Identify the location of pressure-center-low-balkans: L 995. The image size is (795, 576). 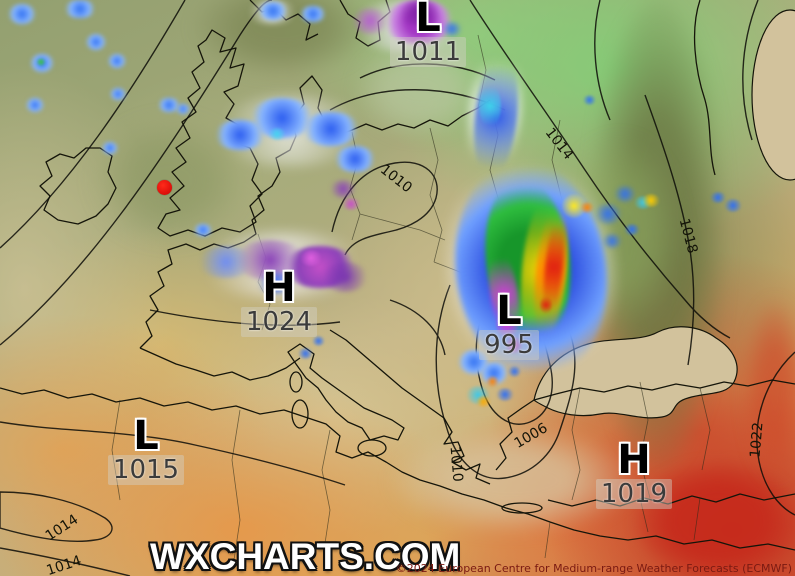
(509, 324).